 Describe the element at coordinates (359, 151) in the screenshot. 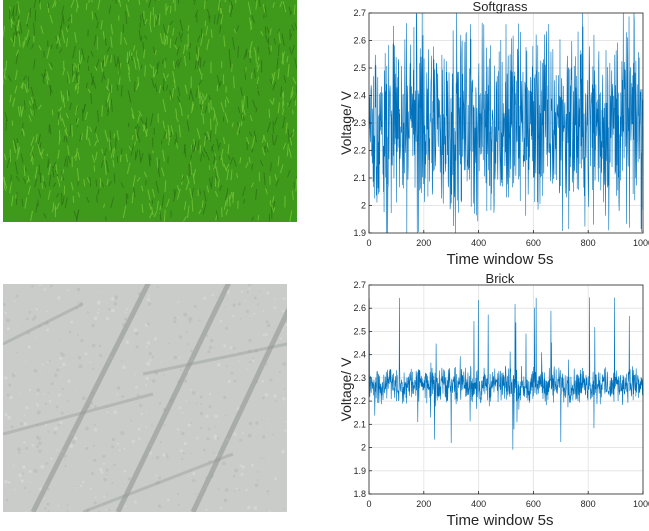

I see `y-tick-label: 2.2` at that location.